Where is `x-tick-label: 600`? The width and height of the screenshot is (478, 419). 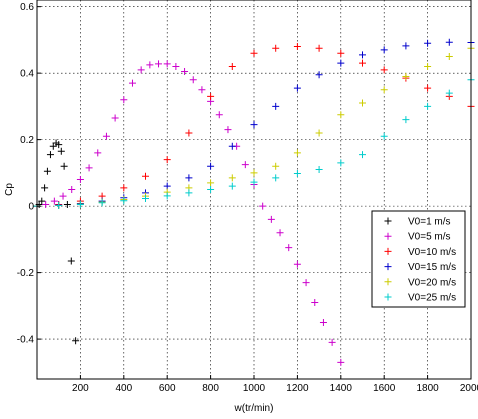
x-tick-label: 600 is located at coordinates (167, 388).